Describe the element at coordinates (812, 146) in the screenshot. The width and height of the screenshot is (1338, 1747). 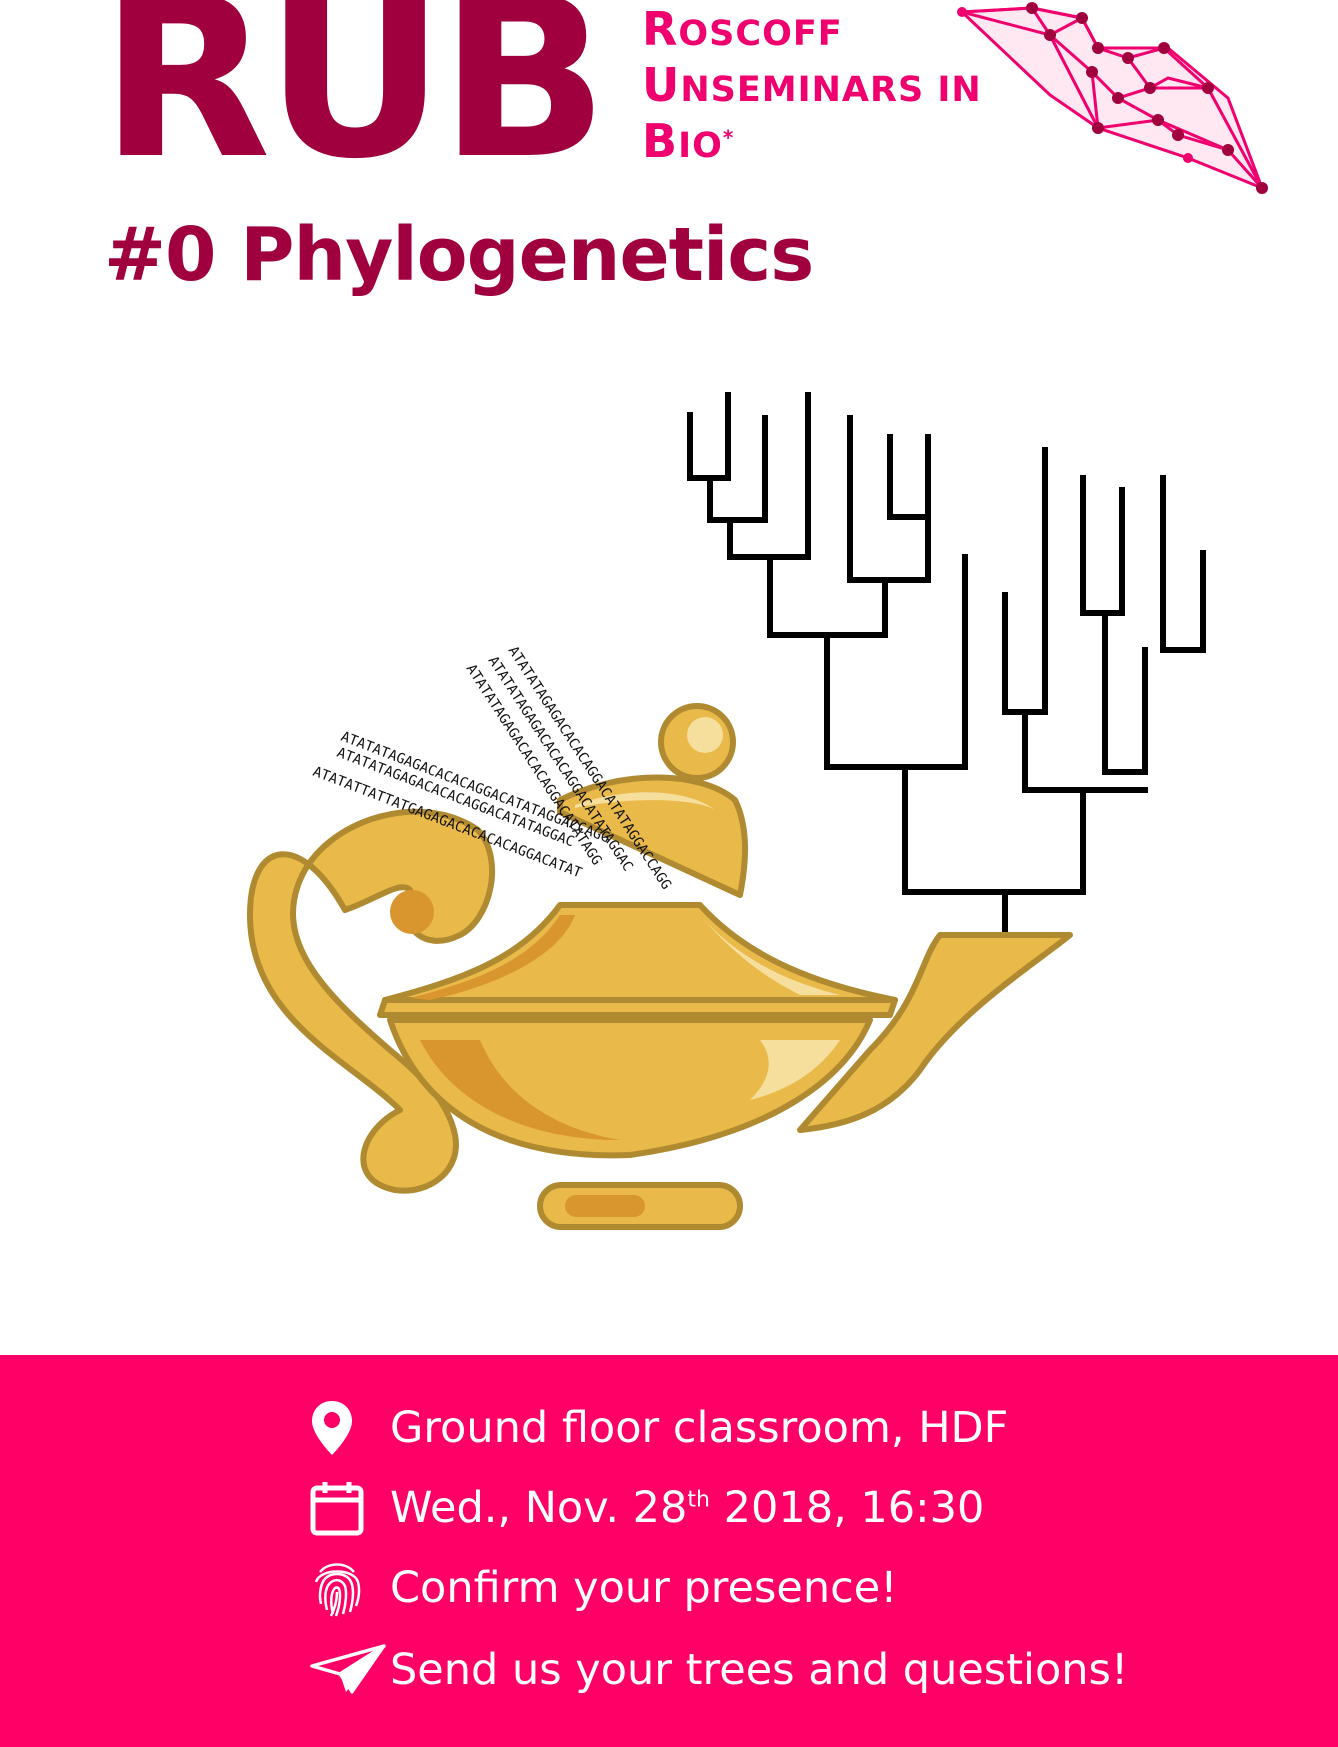
I see `subtitle-line-3: BIO*` at that location.